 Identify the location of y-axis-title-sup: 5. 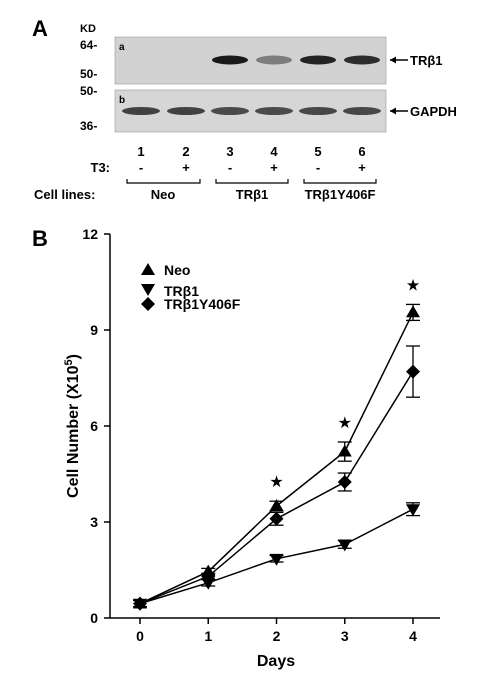
(69, 362).